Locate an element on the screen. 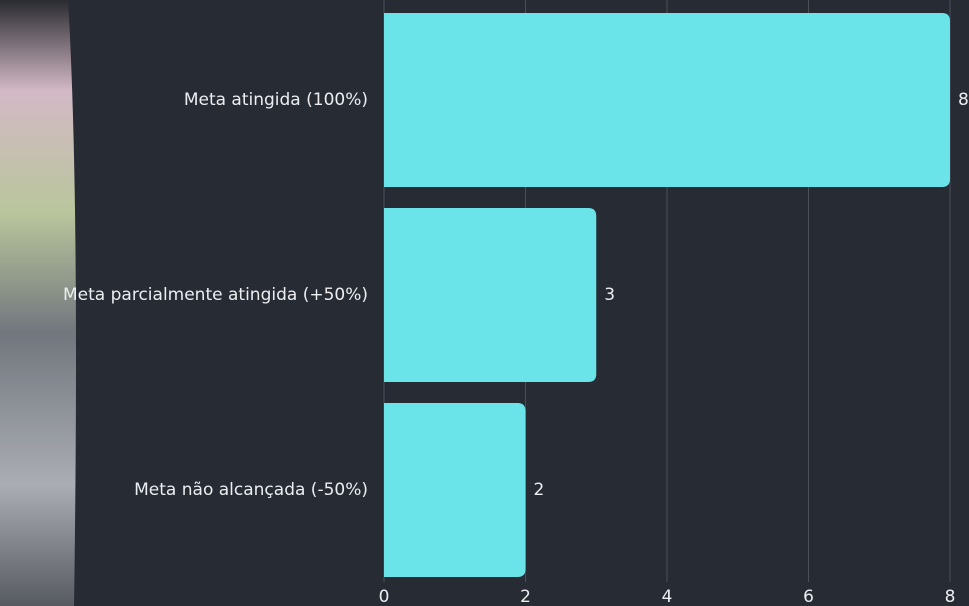  y-tick-label: Meta parcialmente atingida (+50%) is located at coordinates (215, 295).